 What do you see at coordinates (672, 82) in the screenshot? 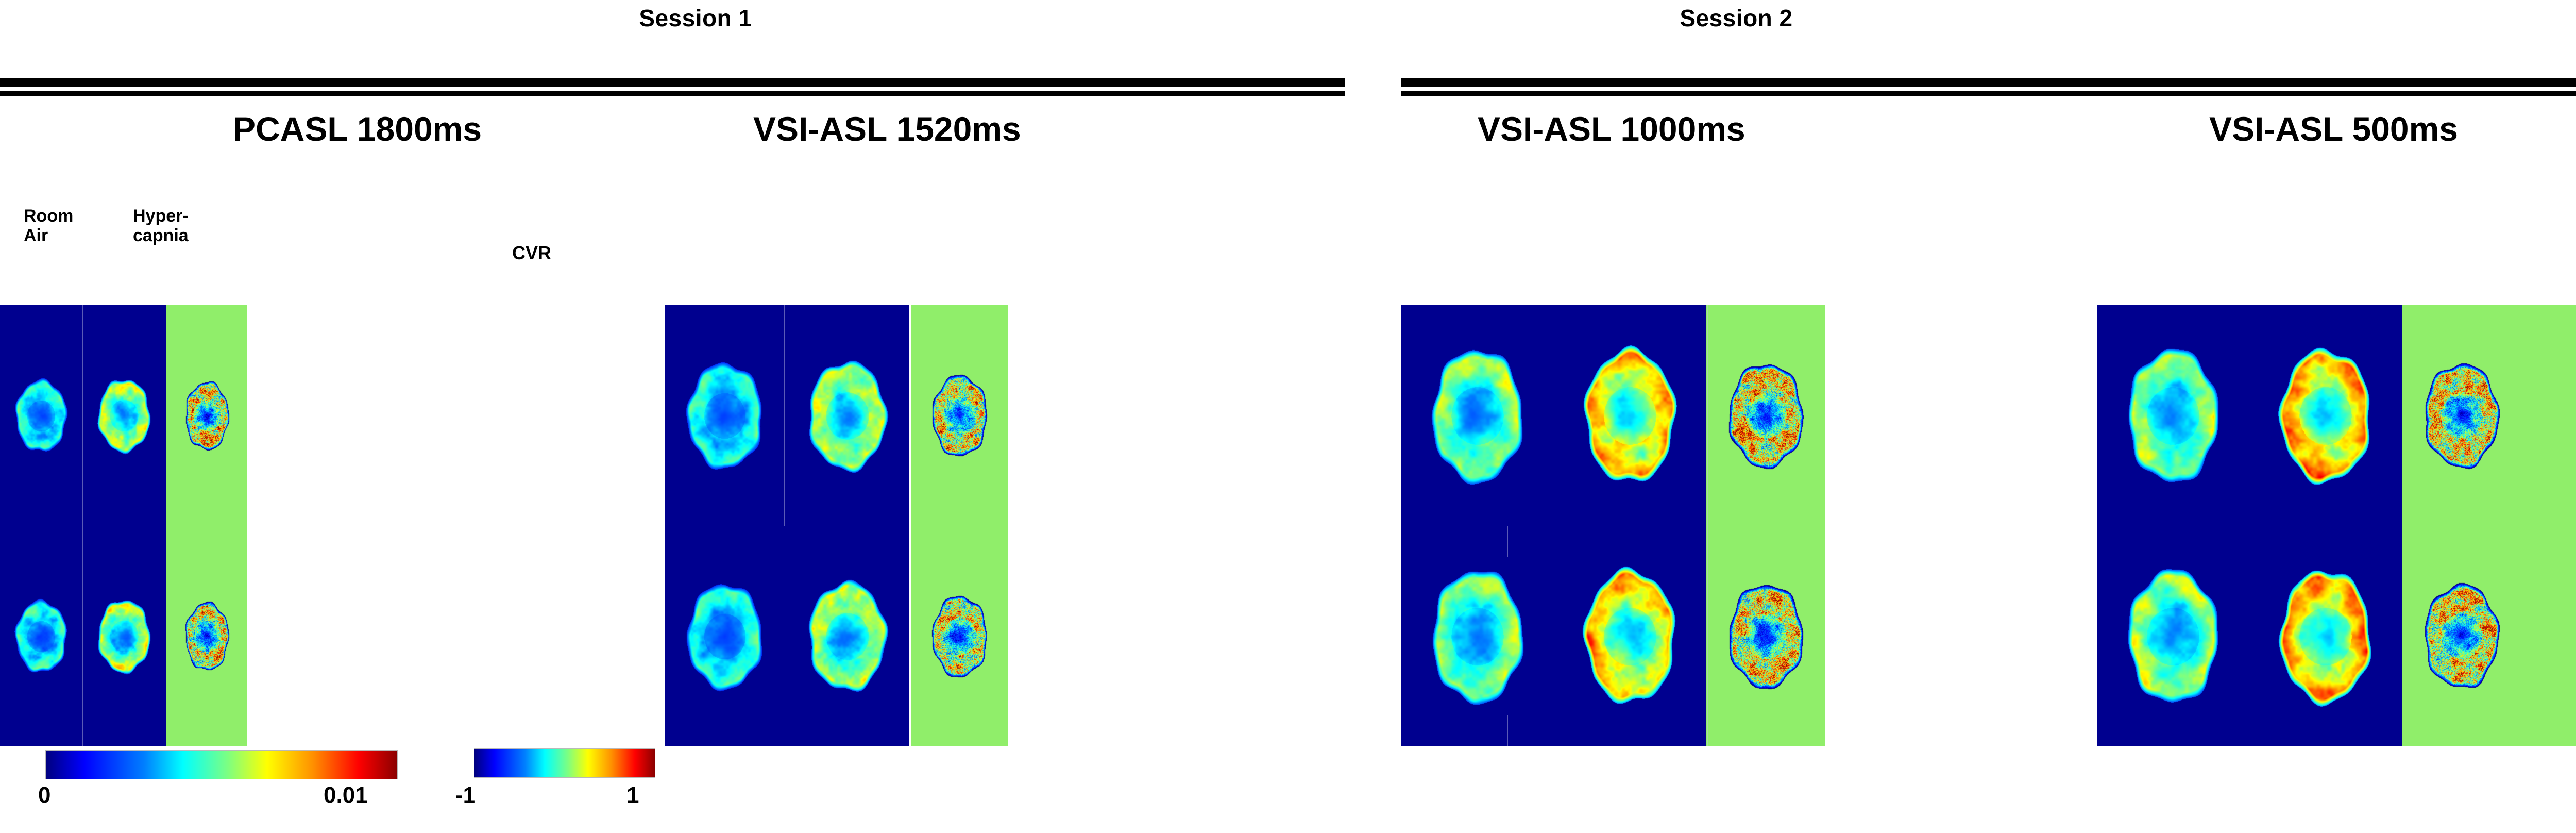
I see `session-1-rule-top` at bounding box center [672, 82].